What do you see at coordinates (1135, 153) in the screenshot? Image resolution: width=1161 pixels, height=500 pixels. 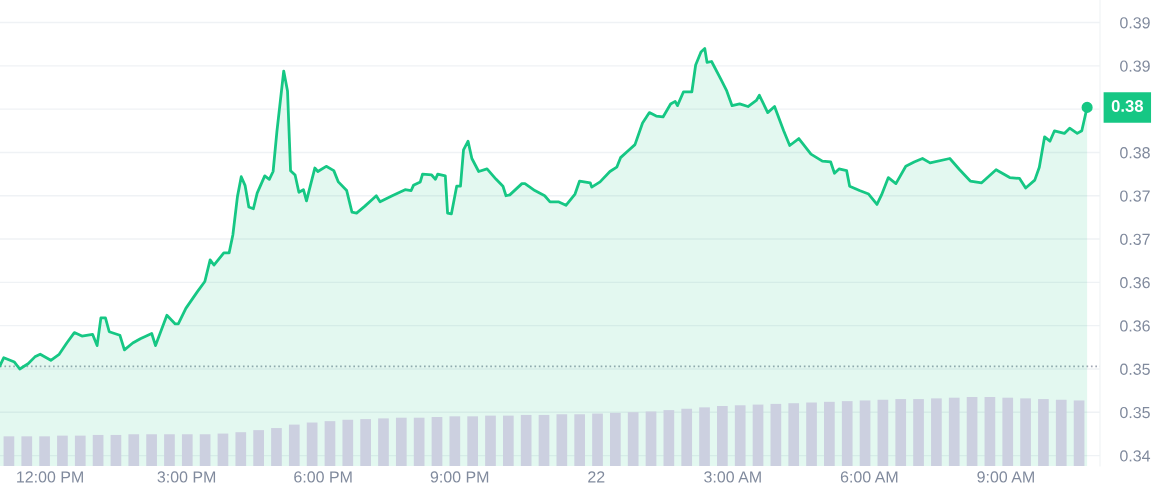 I see `y-tick-label: 0.38` at bounding box center [1135, 153].